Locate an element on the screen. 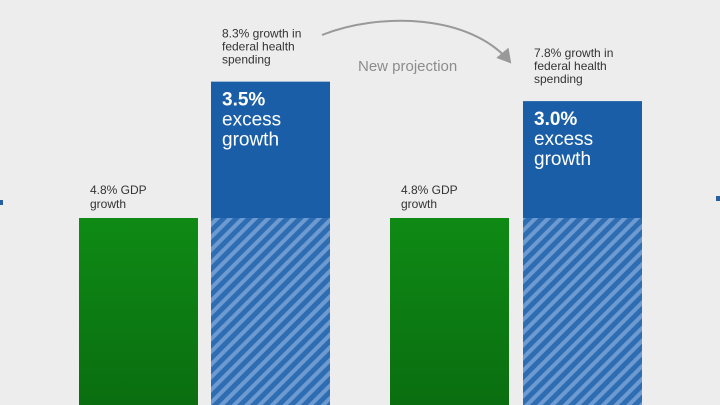  gdp-label-2: 4.8% GDP growth is located at coordinates (429, 197).